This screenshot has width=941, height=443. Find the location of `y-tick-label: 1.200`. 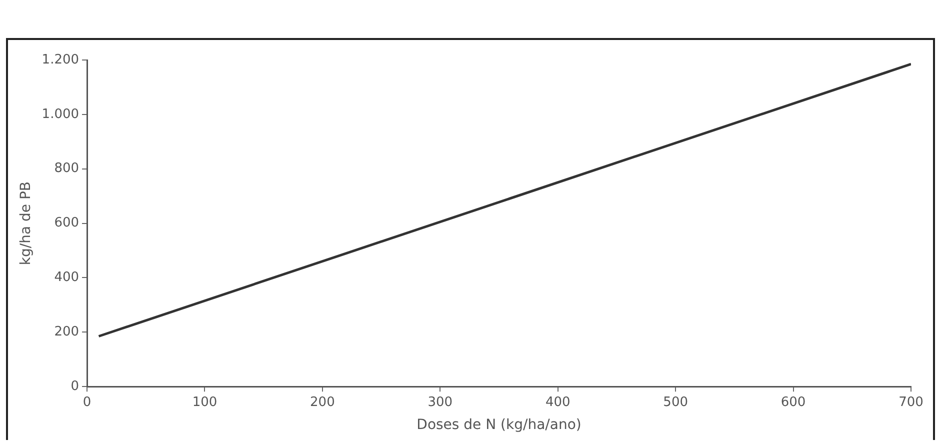

y-tick-label: 1.200 is located at coordinates (61, 60).